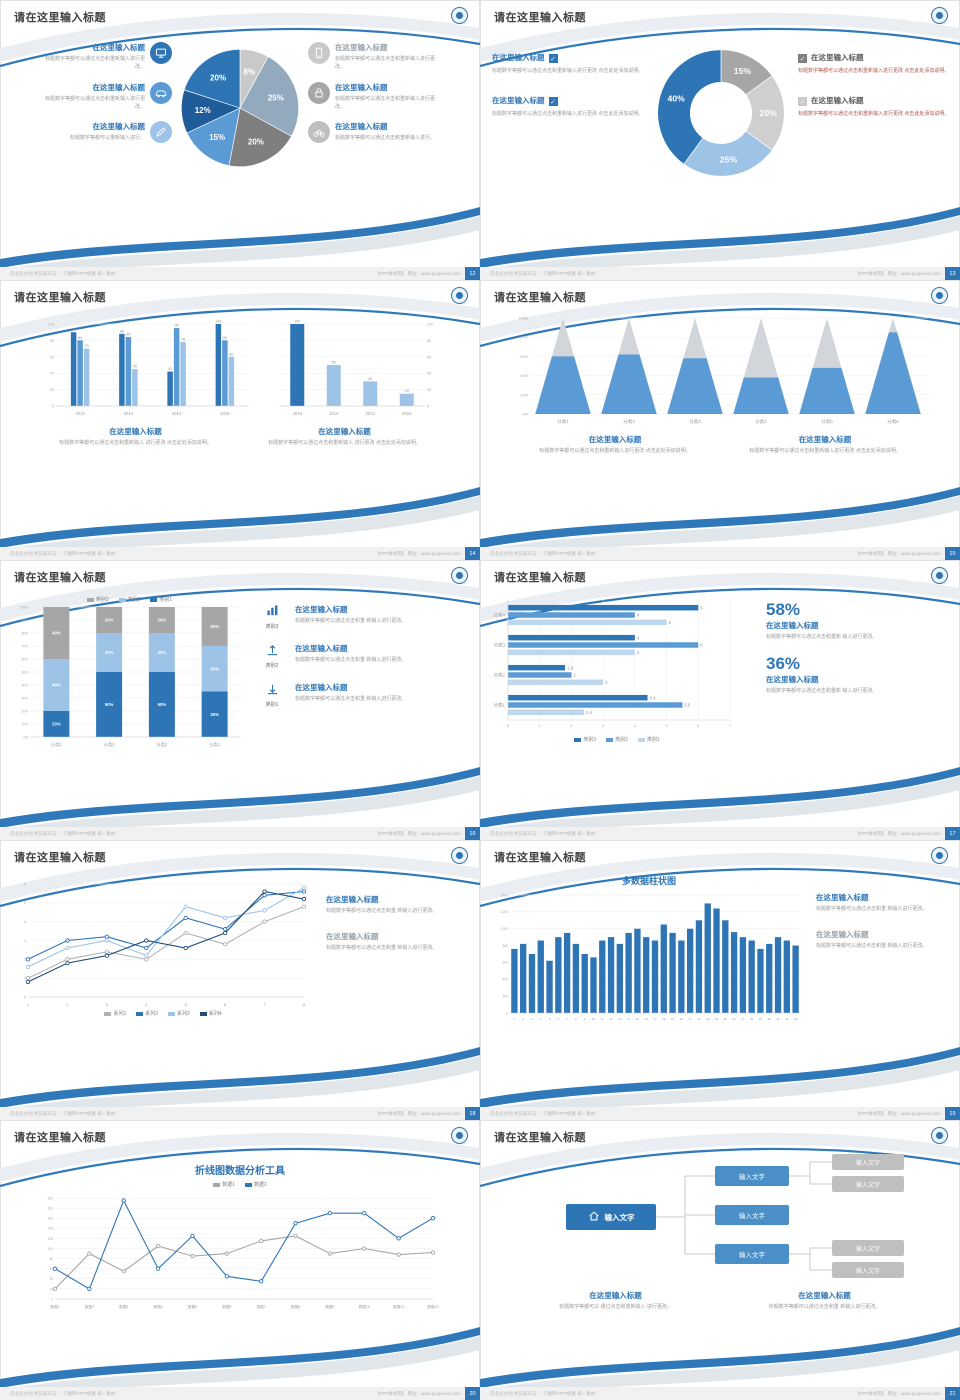  What do you see at coordinates (893, 421) in the screenshot?
I see `svg-text: 分类6` at bounding box center [893, 421].